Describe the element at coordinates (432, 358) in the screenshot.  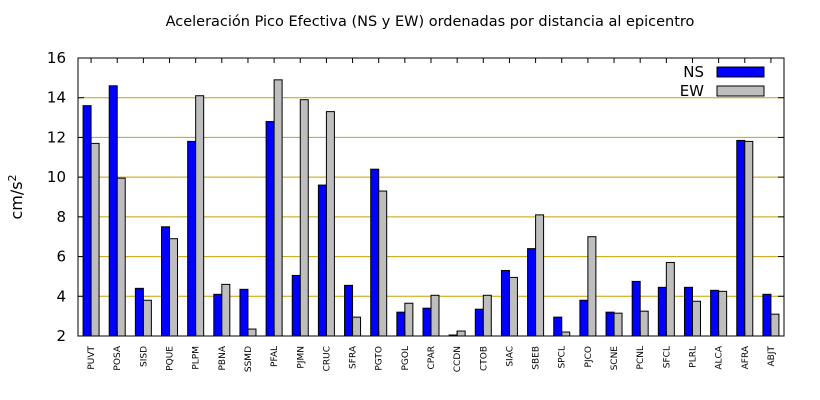
I see `x-tick-label: CPAR` at that location.